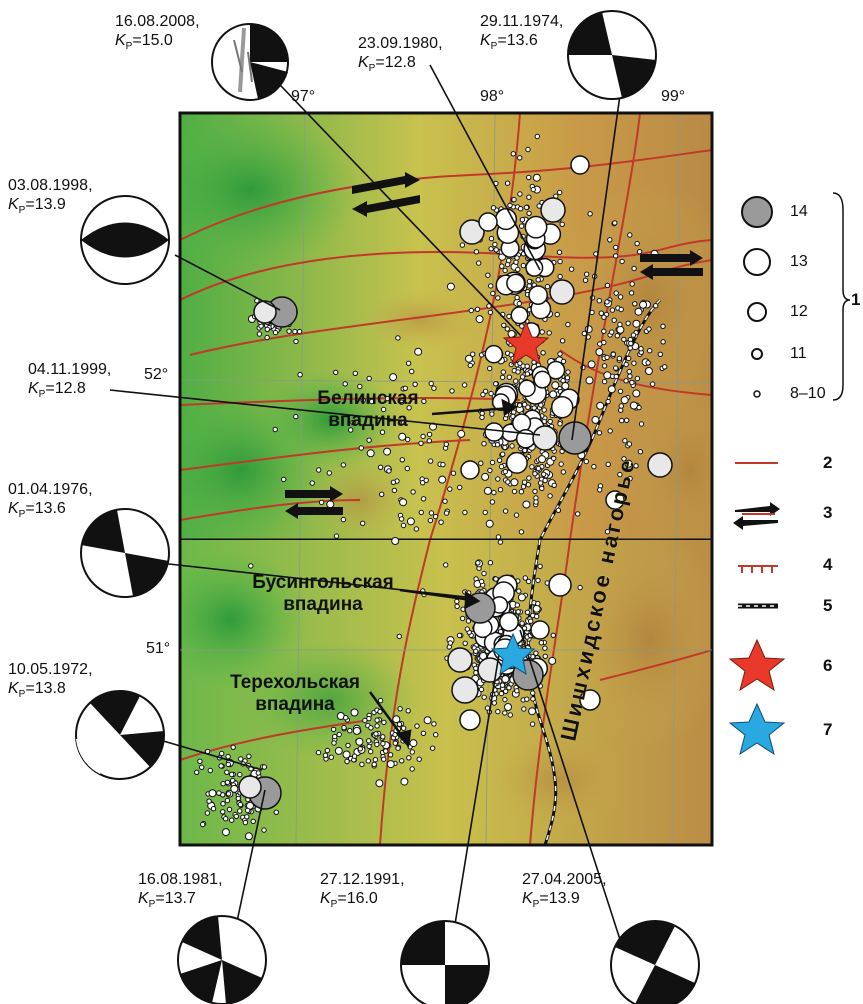  Describe the element at coordinates (50, 681) in the screenshot. I see `quake-label-1972: 10.05.1972, KP=13.8` at that location.